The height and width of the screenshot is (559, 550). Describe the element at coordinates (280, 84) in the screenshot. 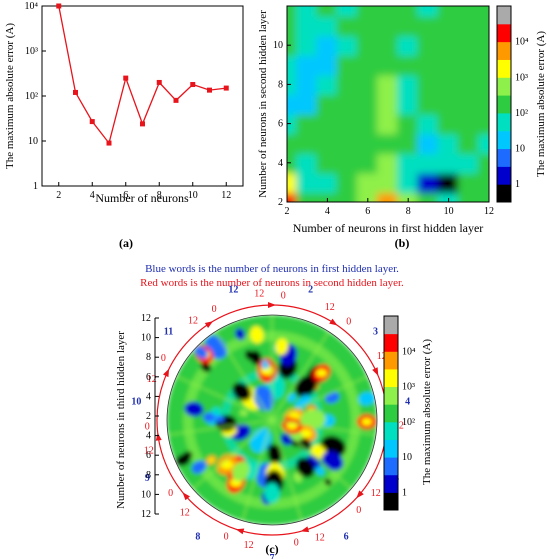

I see `panel-b-y-tick-label: 8` at that location.